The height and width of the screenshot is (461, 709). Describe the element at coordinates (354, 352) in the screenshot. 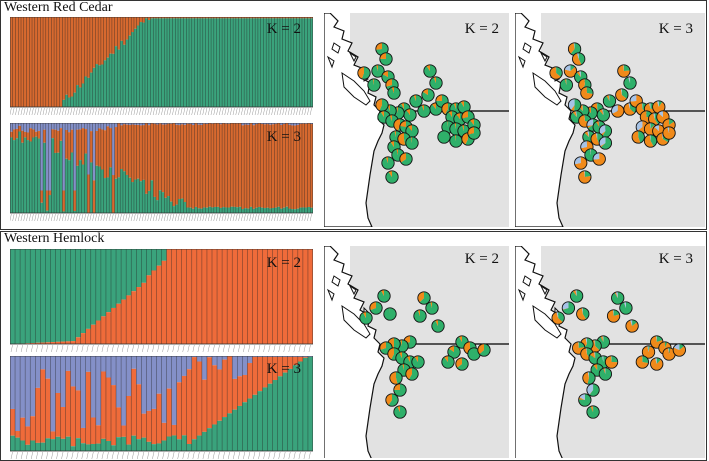

I see `ocean-coastline` at that location.